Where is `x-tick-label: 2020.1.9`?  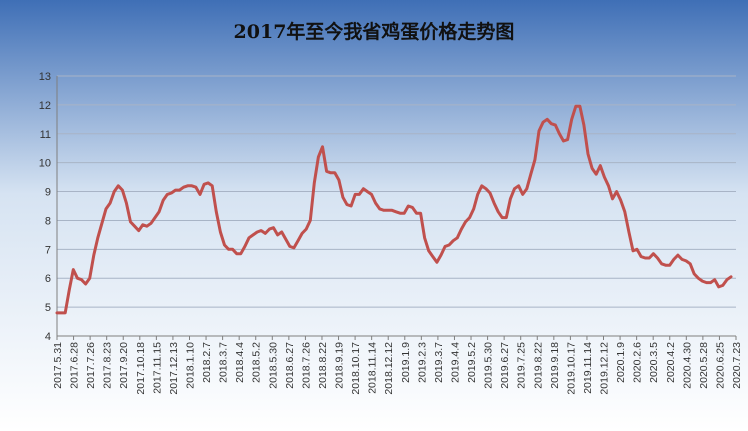 x-tick-label: 2020.1.9 is located at coordinates (621, 362).